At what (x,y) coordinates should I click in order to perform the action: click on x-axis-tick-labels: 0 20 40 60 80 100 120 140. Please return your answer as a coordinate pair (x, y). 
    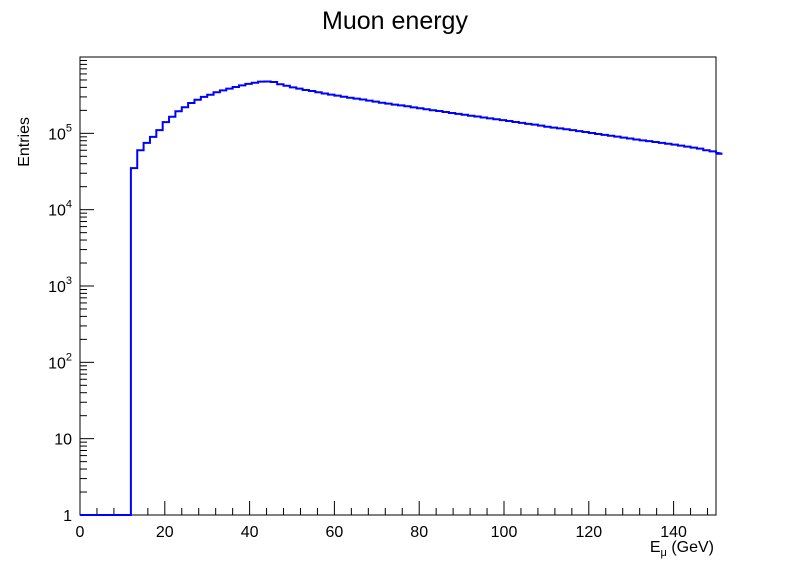
    Looking at the image, I should click on (381, 532).